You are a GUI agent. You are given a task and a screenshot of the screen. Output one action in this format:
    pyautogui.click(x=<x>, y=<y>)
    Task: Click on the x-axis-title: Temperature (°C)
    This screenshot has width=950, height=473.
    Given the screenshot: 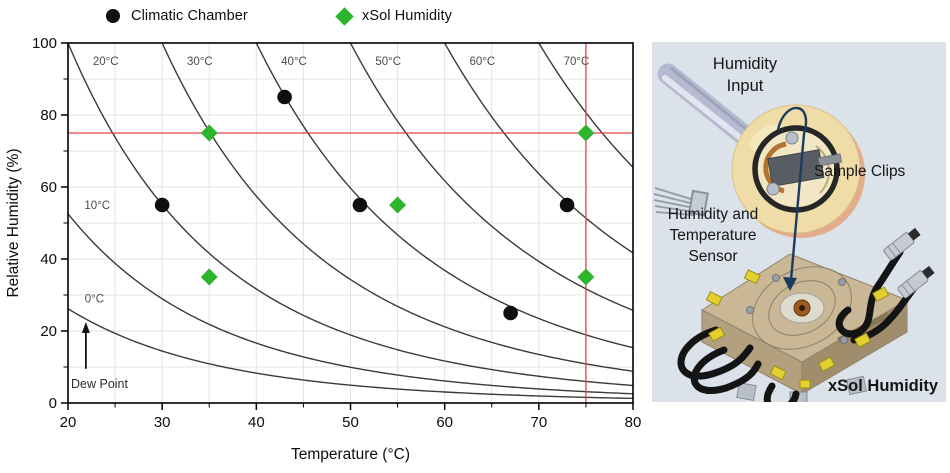 What is the action you would take?
    pyautogui.click(x=350, y=454)
    